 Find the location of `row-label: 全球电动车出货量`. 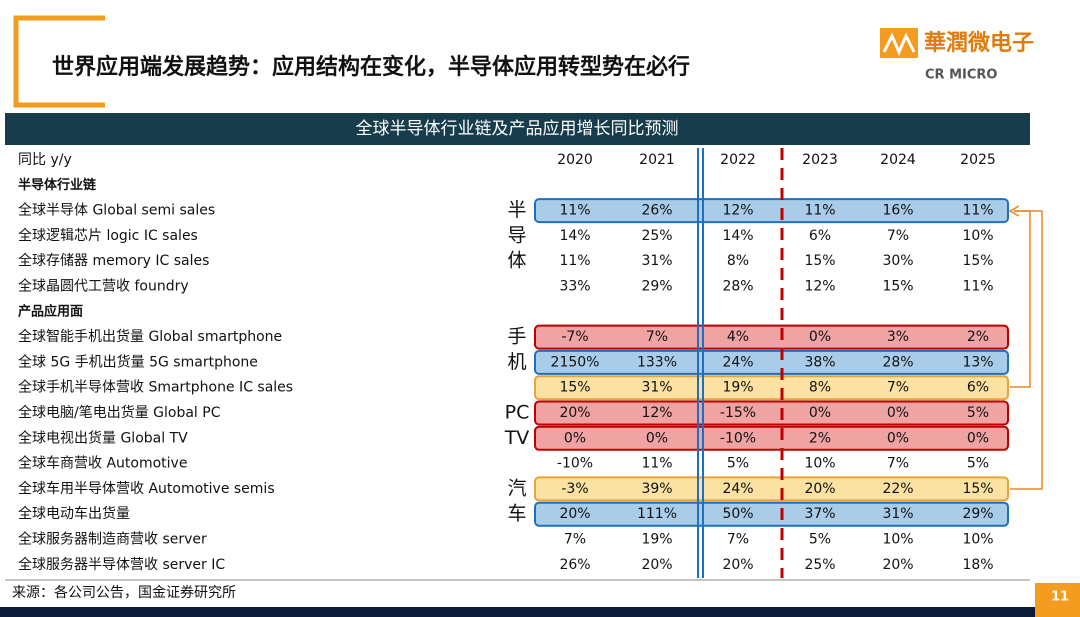

row-label: 全球电动车出货量 is located at coordinates (74, 513).